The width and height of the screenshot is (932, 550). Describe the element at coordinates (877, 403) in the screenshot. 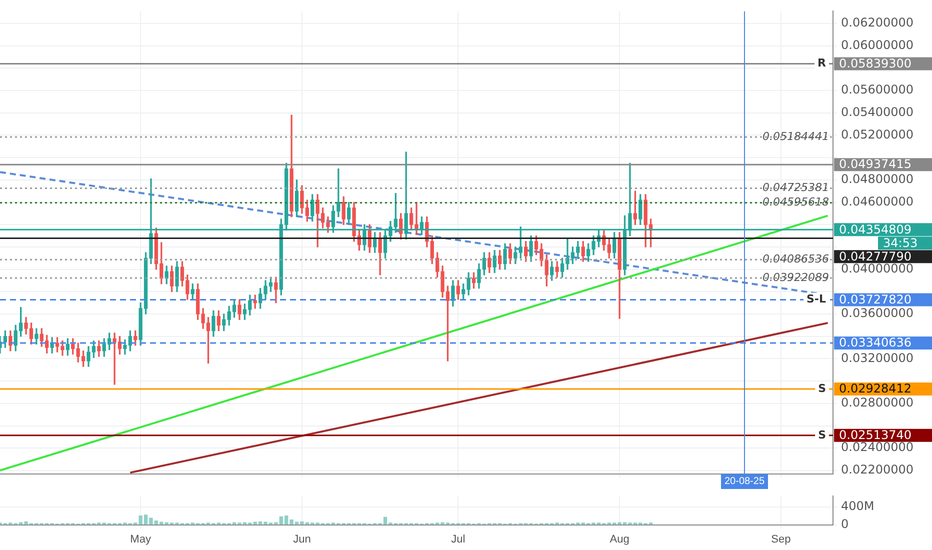

I see `y-tick-label: 0.02800000` at that location.